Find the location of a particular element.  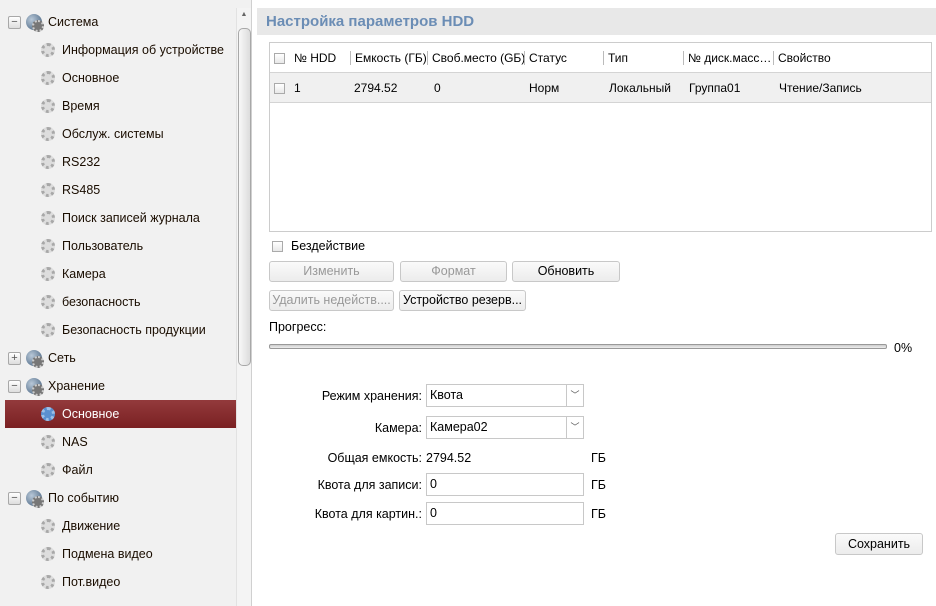

sidebar-item: безопасность is located at coordinates (120, 302).